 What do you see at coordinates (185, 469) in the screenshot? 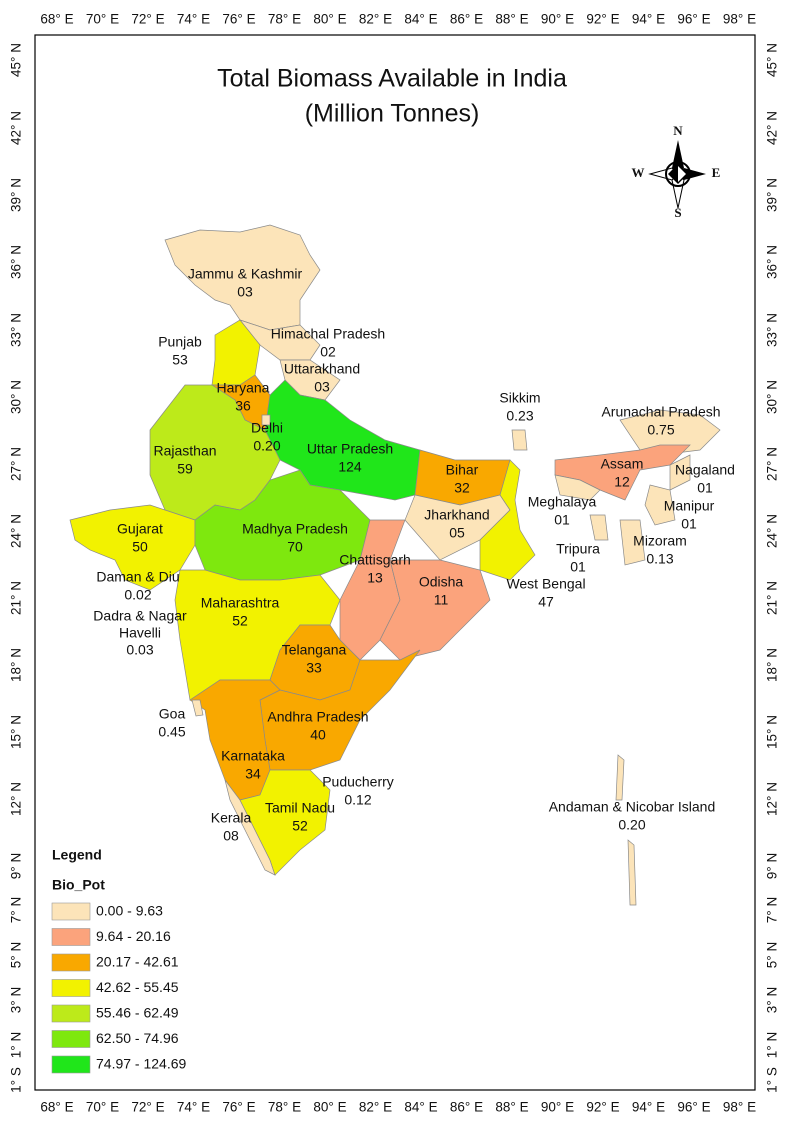
I see `region-value: 59` at bounding box center [185, 469].